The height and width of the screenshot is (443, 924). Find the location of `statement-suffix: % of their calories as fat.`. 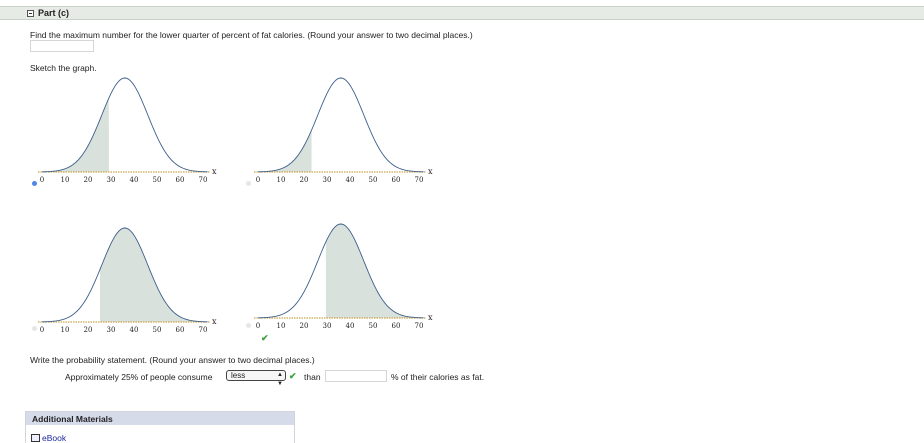

statement-suffix: % of their calories as fat. is located at coordinates (438, 377).